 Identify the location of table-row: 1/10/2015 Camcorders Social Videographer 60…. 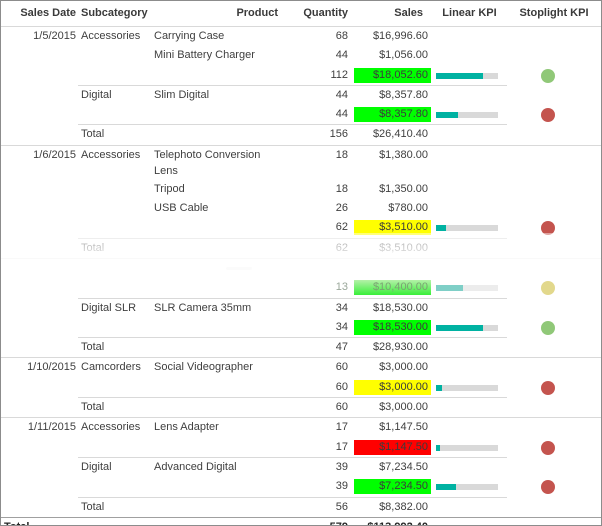
(301, 367).